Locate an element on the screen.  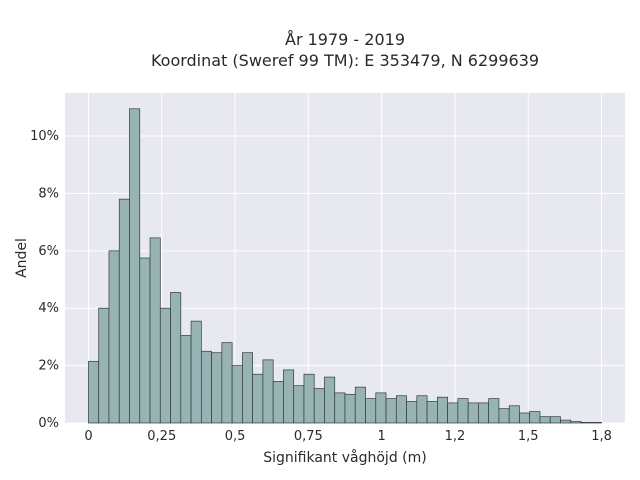
x-tick-label: 1,5 is located at coordinates (528, 436).